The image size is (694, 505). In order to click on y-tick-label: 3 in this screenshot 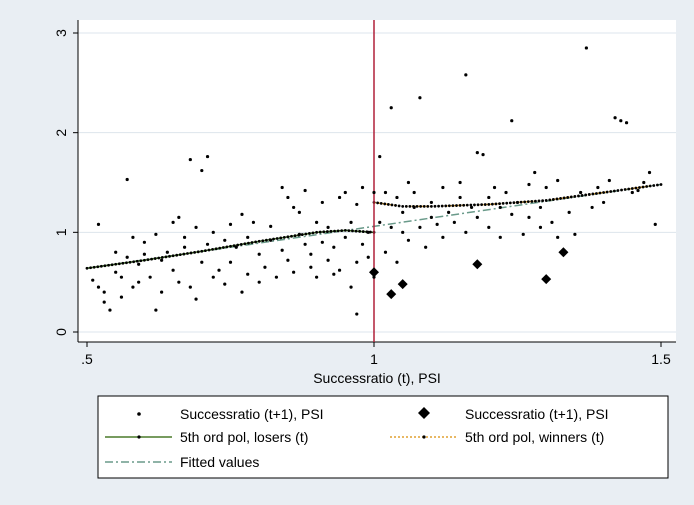, I will do `click(61, 33)`.